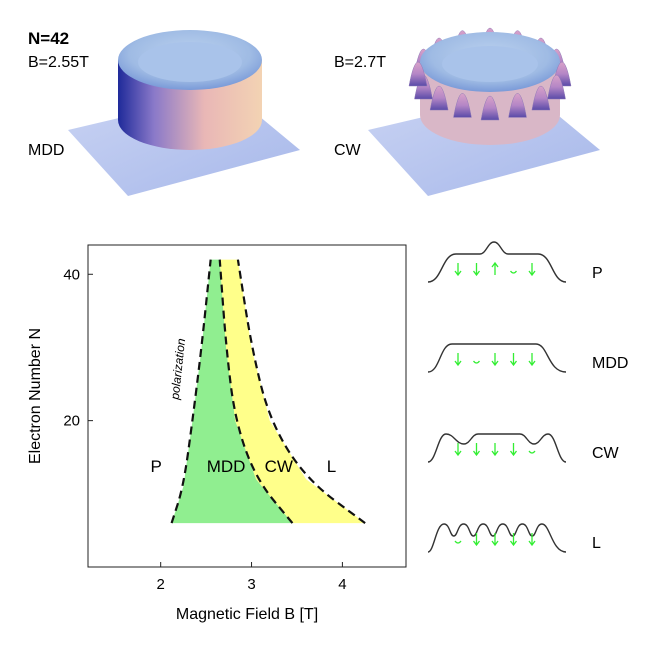 The height and width of the screenshot is (664, 664). I want to click on x-tick-label: 3, so click(251, 584).